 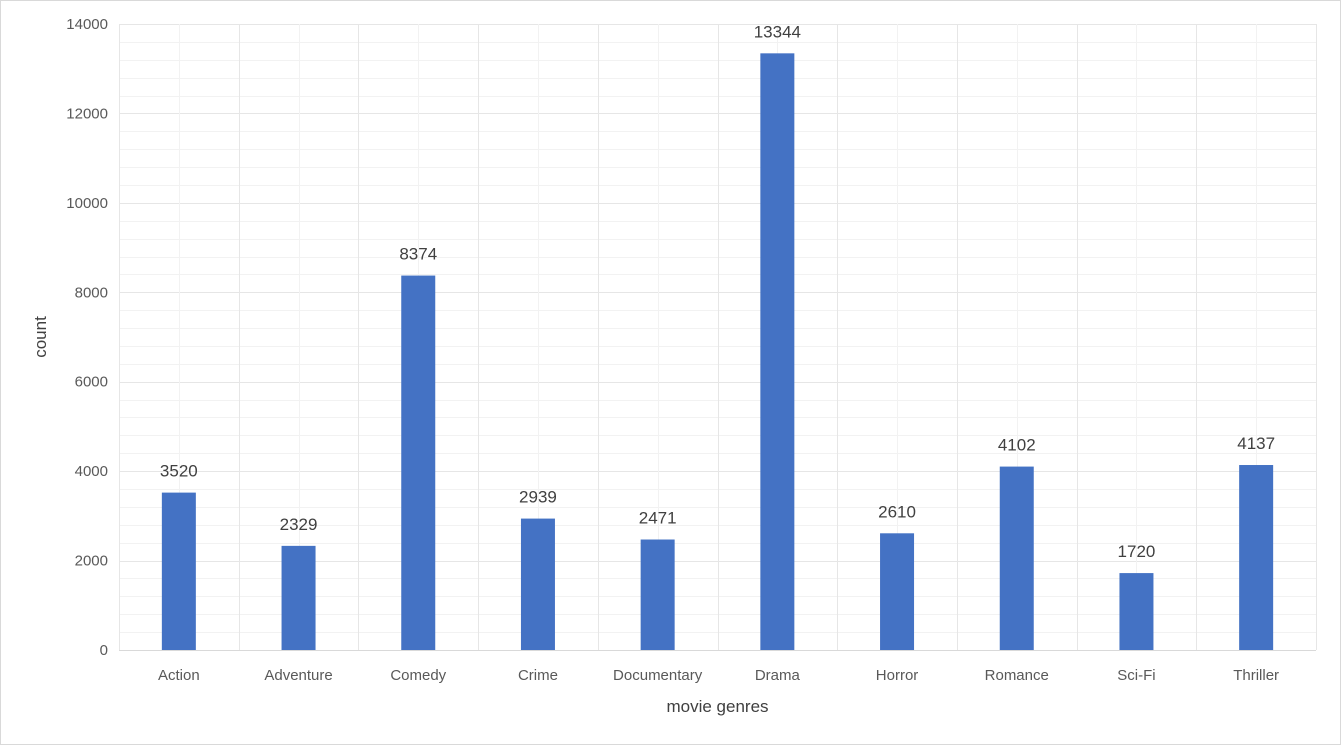 What do you see at coordinates (298, 675) in the screenshot?
I see `x-tick-label: Adventure` at bounding box center [298, 675].